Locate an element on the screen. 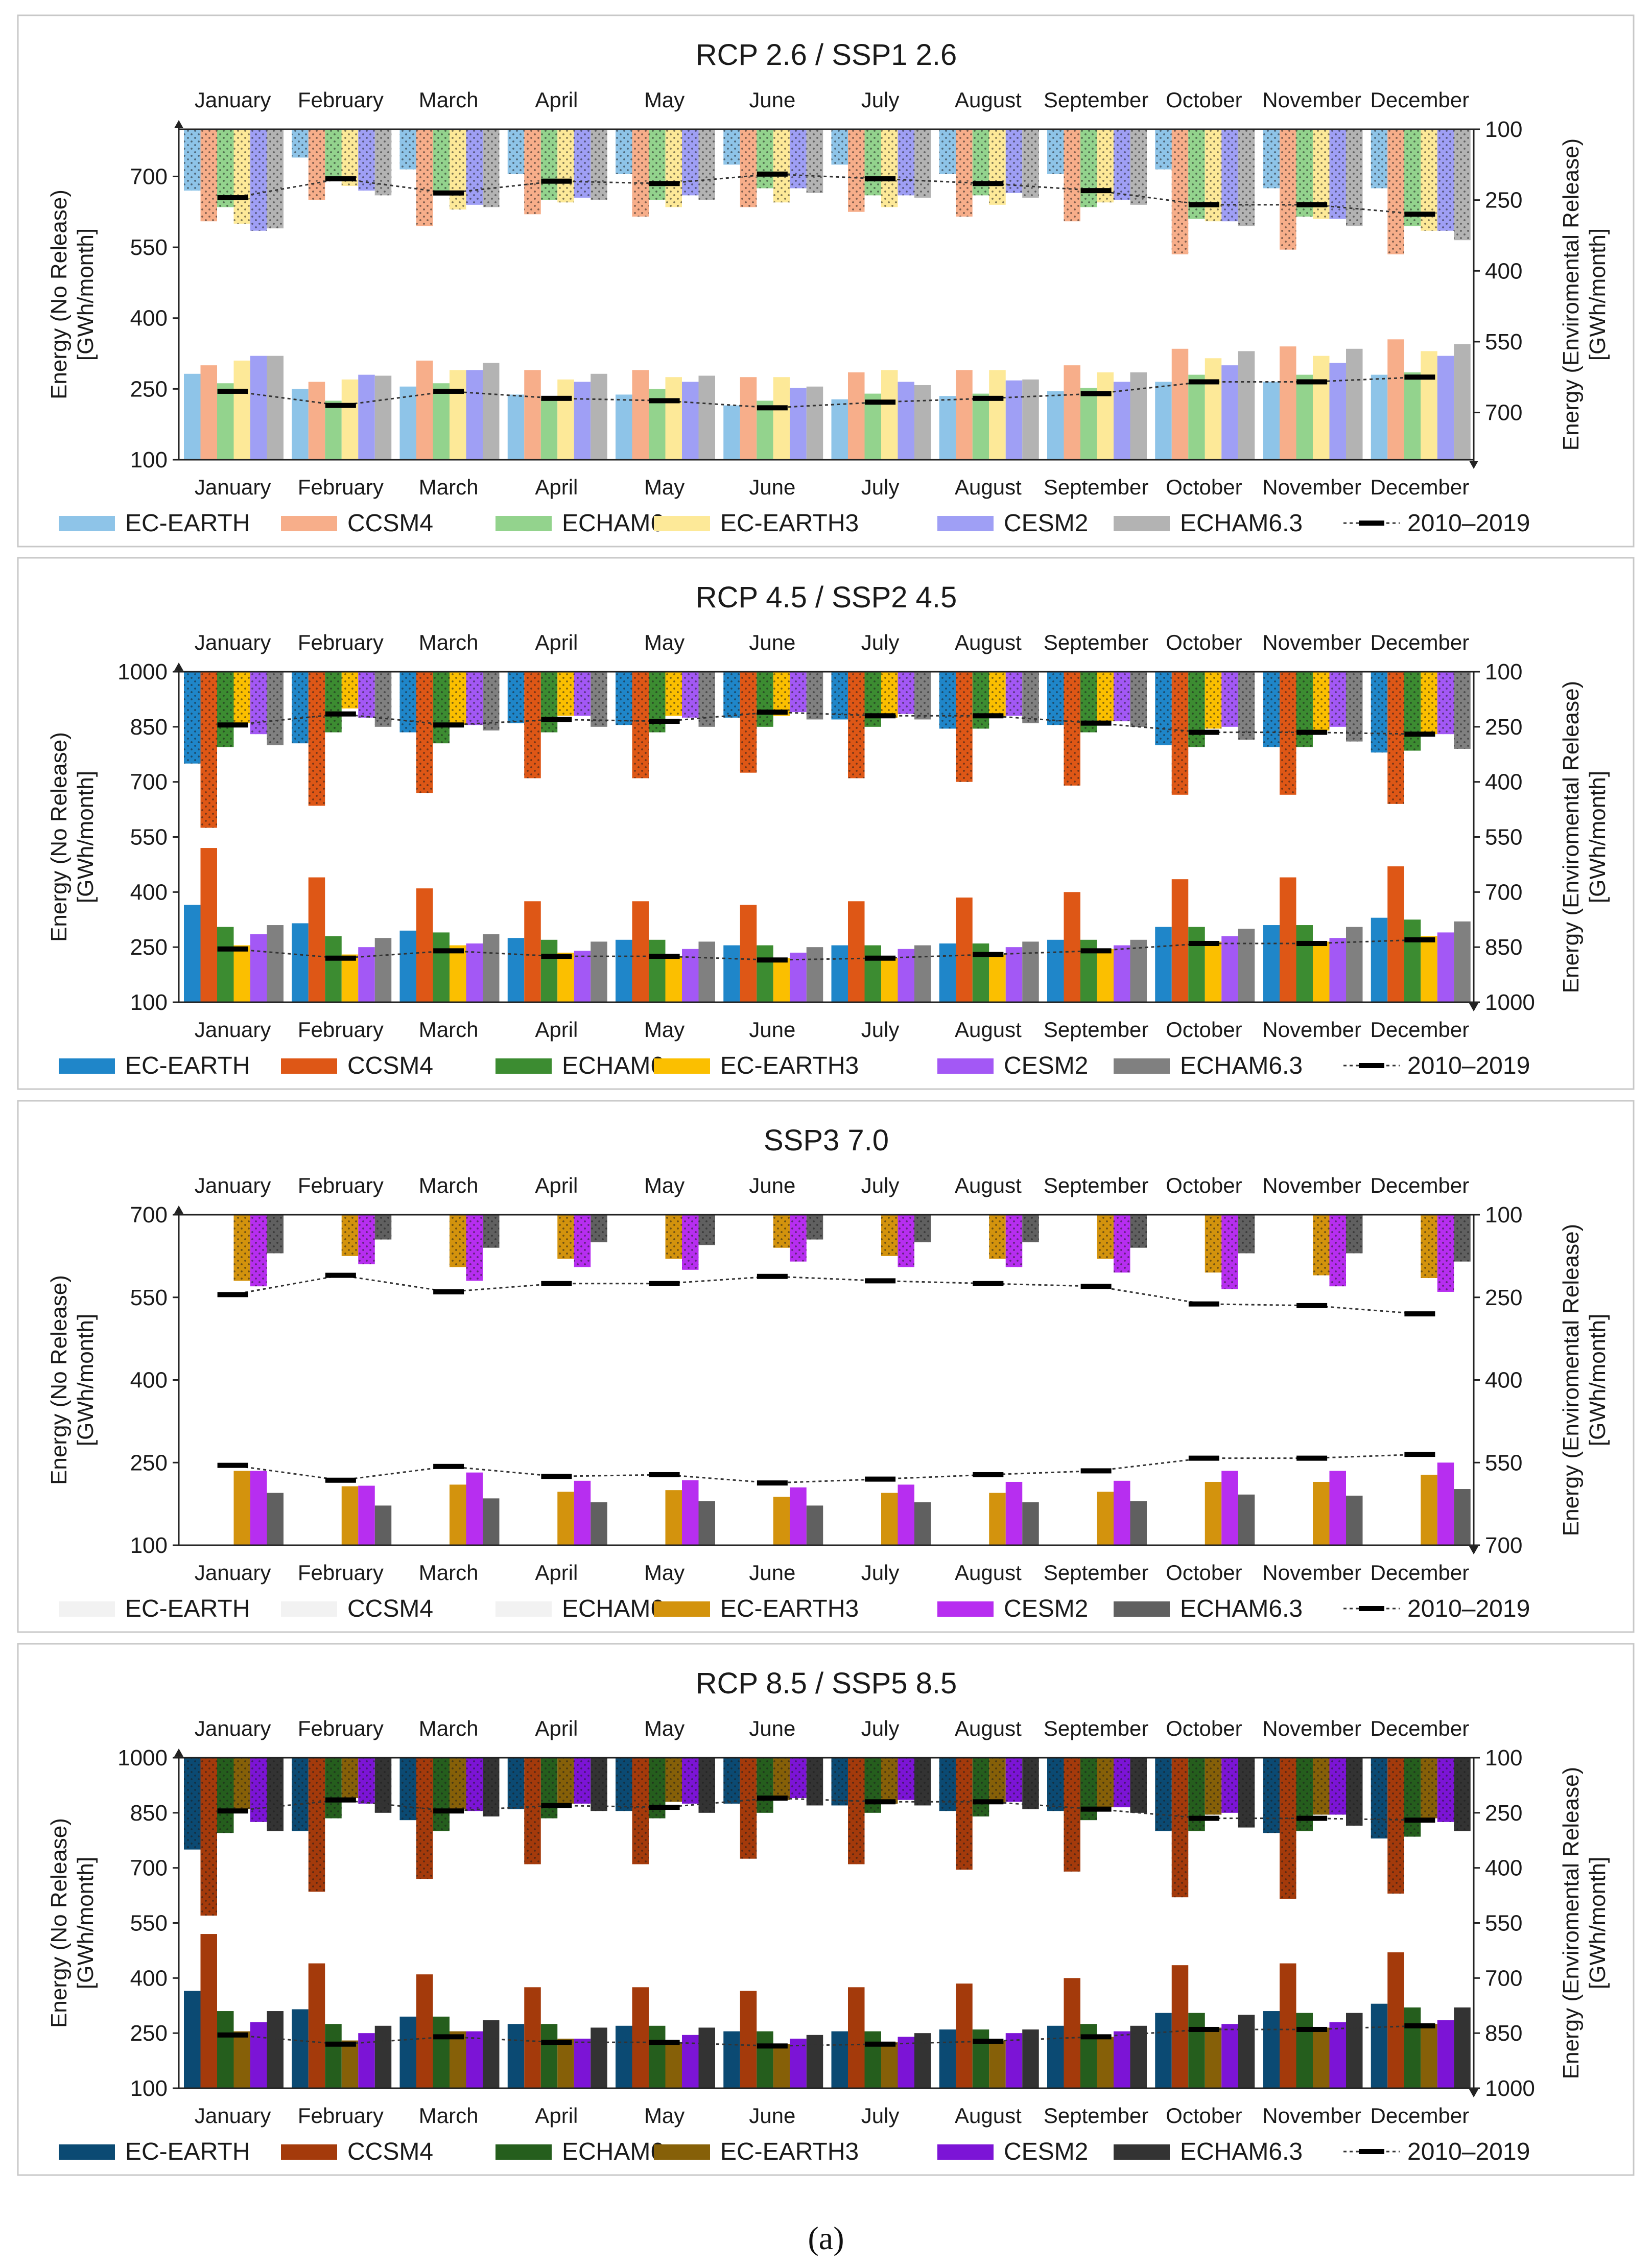  month-label-top: August is located at coordinates (988, 642).